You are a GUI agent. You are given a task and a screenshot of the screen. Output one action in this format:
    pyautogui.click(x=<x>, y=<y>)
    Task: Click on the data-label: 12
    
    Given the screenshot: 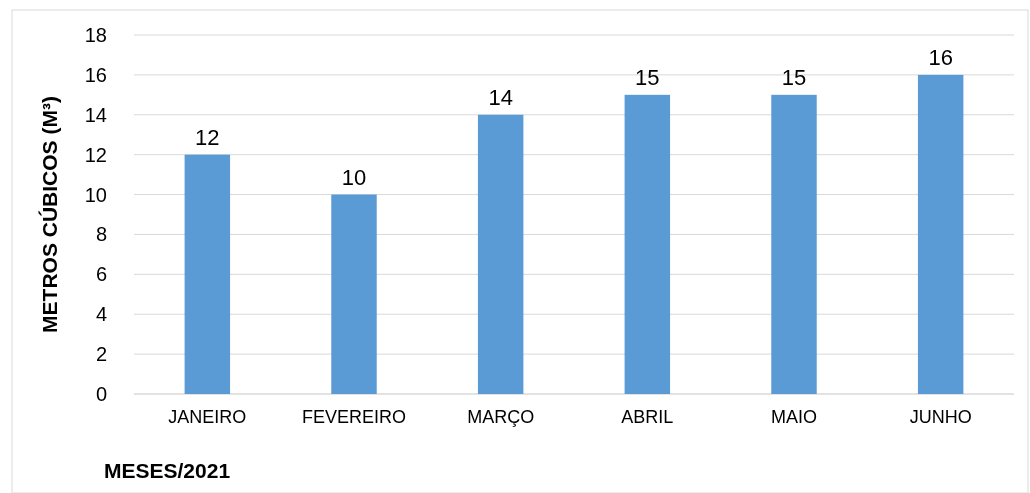 What is the action you would take?
    pyautogui.click(x=207, y=137)
    